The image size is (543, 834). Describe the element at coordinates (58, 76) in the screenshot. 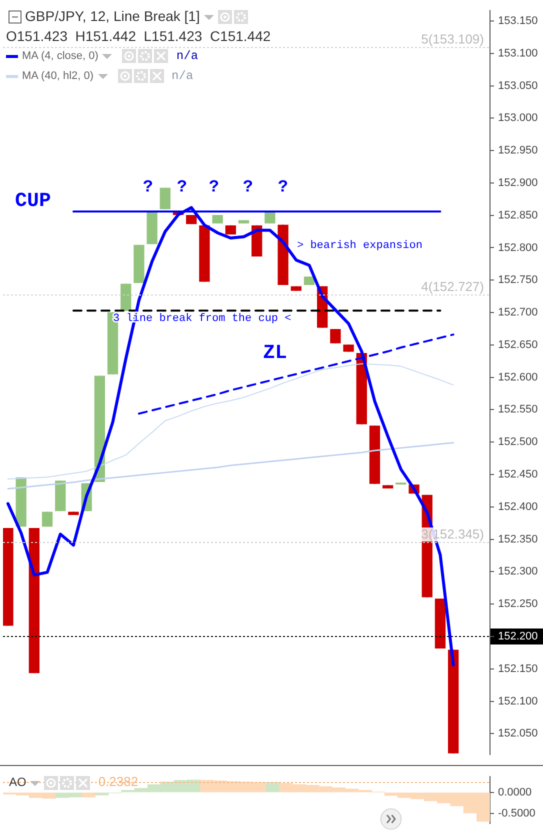

I see `legend-label: MA (40, hl2, 0)` at that location.